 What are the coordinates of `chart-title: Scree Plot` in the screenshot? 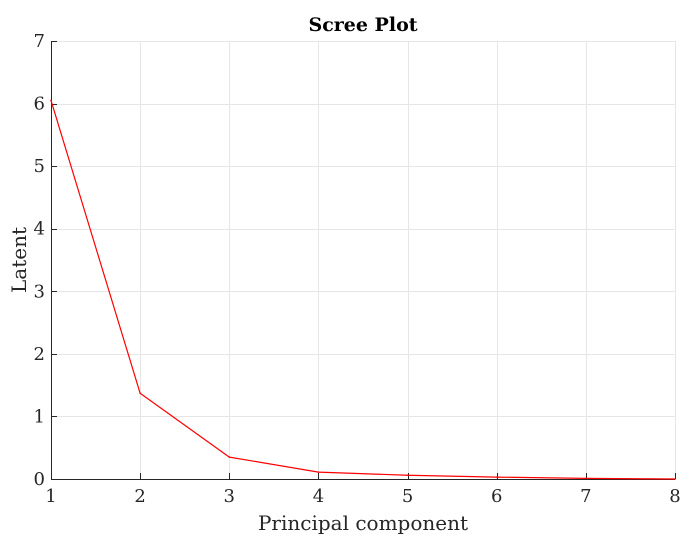 It's located at (362, 25).